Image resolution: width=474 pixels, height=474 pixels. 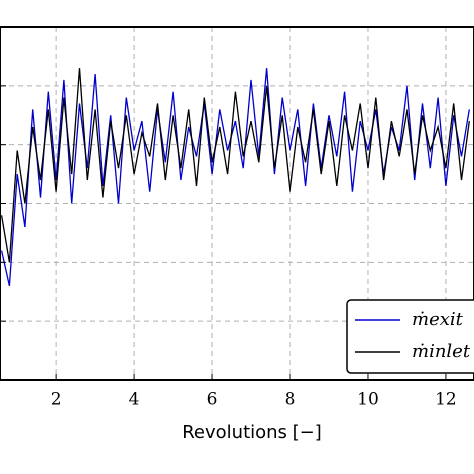 What do you see at coordinates (134, 400) in the screenshot?
I see `x-tick-label: 4` at bounding box center [134, 400].